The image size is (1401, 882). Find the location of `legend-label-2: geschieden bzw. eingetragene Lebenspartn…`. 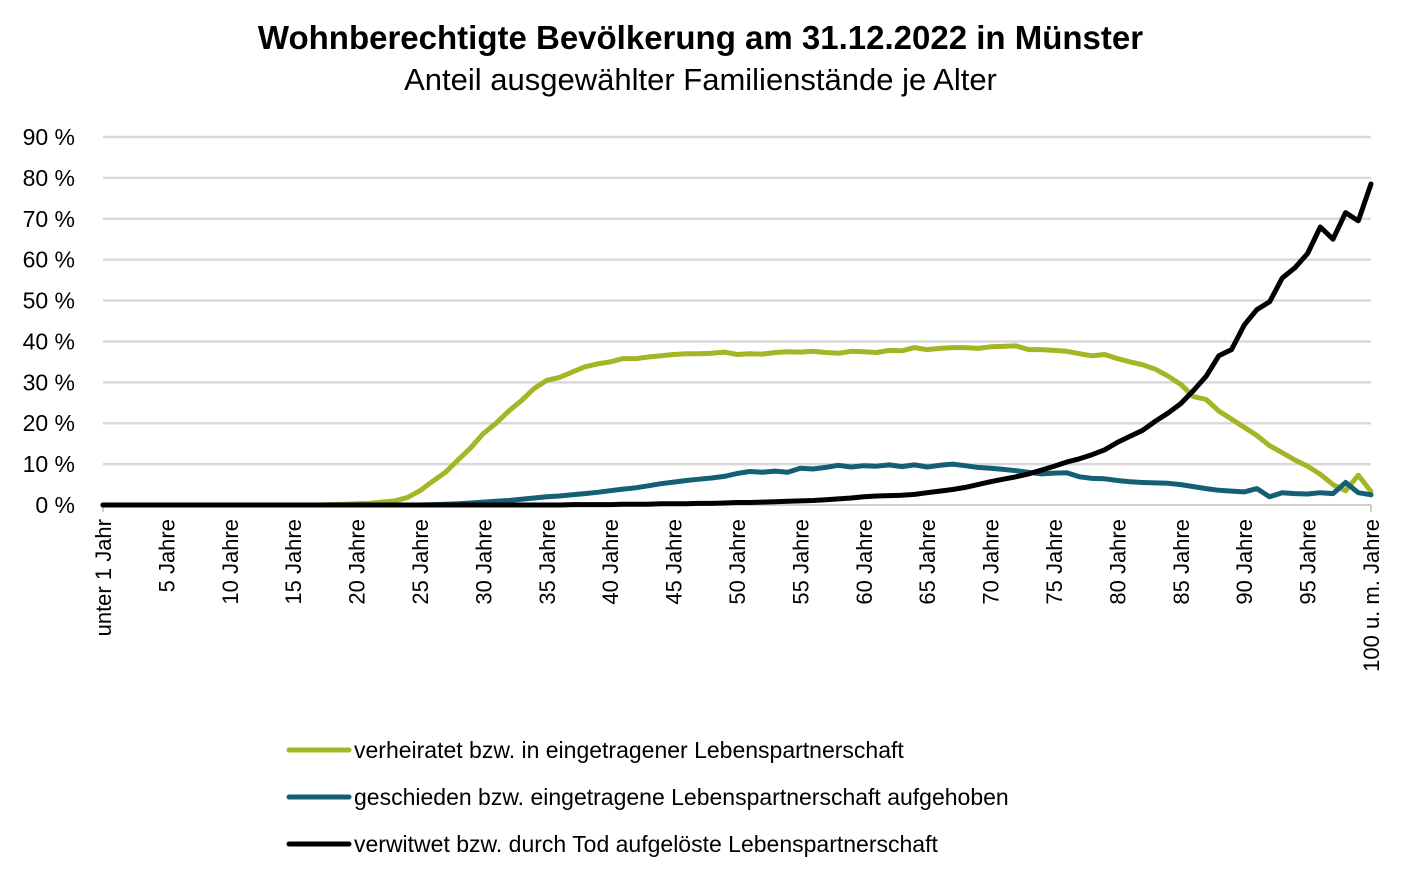

legend-label-2: geschieden bzw. eingetragene Lebenspartn… is located at coordinates (681, 797).